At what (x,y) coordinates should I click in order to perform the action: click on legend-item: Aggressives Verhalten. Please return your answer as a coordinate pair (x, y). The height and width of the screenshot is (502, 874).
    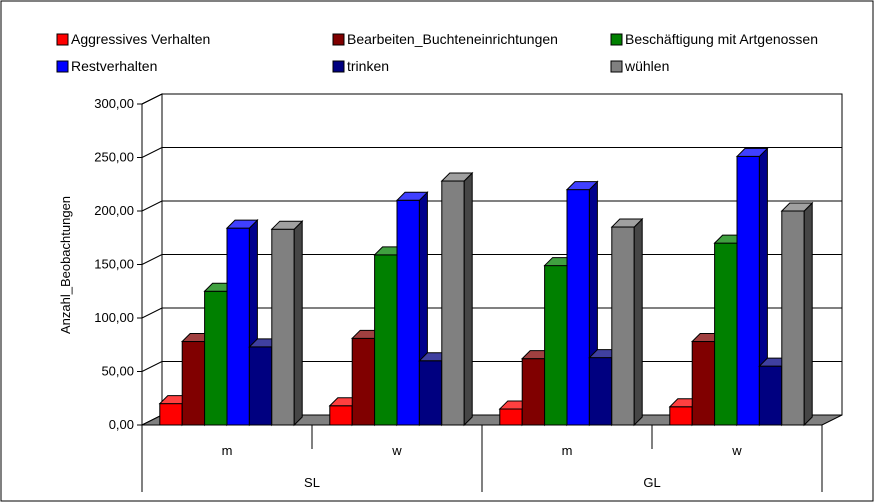
    Looking at the image, I should click on (133, 39).